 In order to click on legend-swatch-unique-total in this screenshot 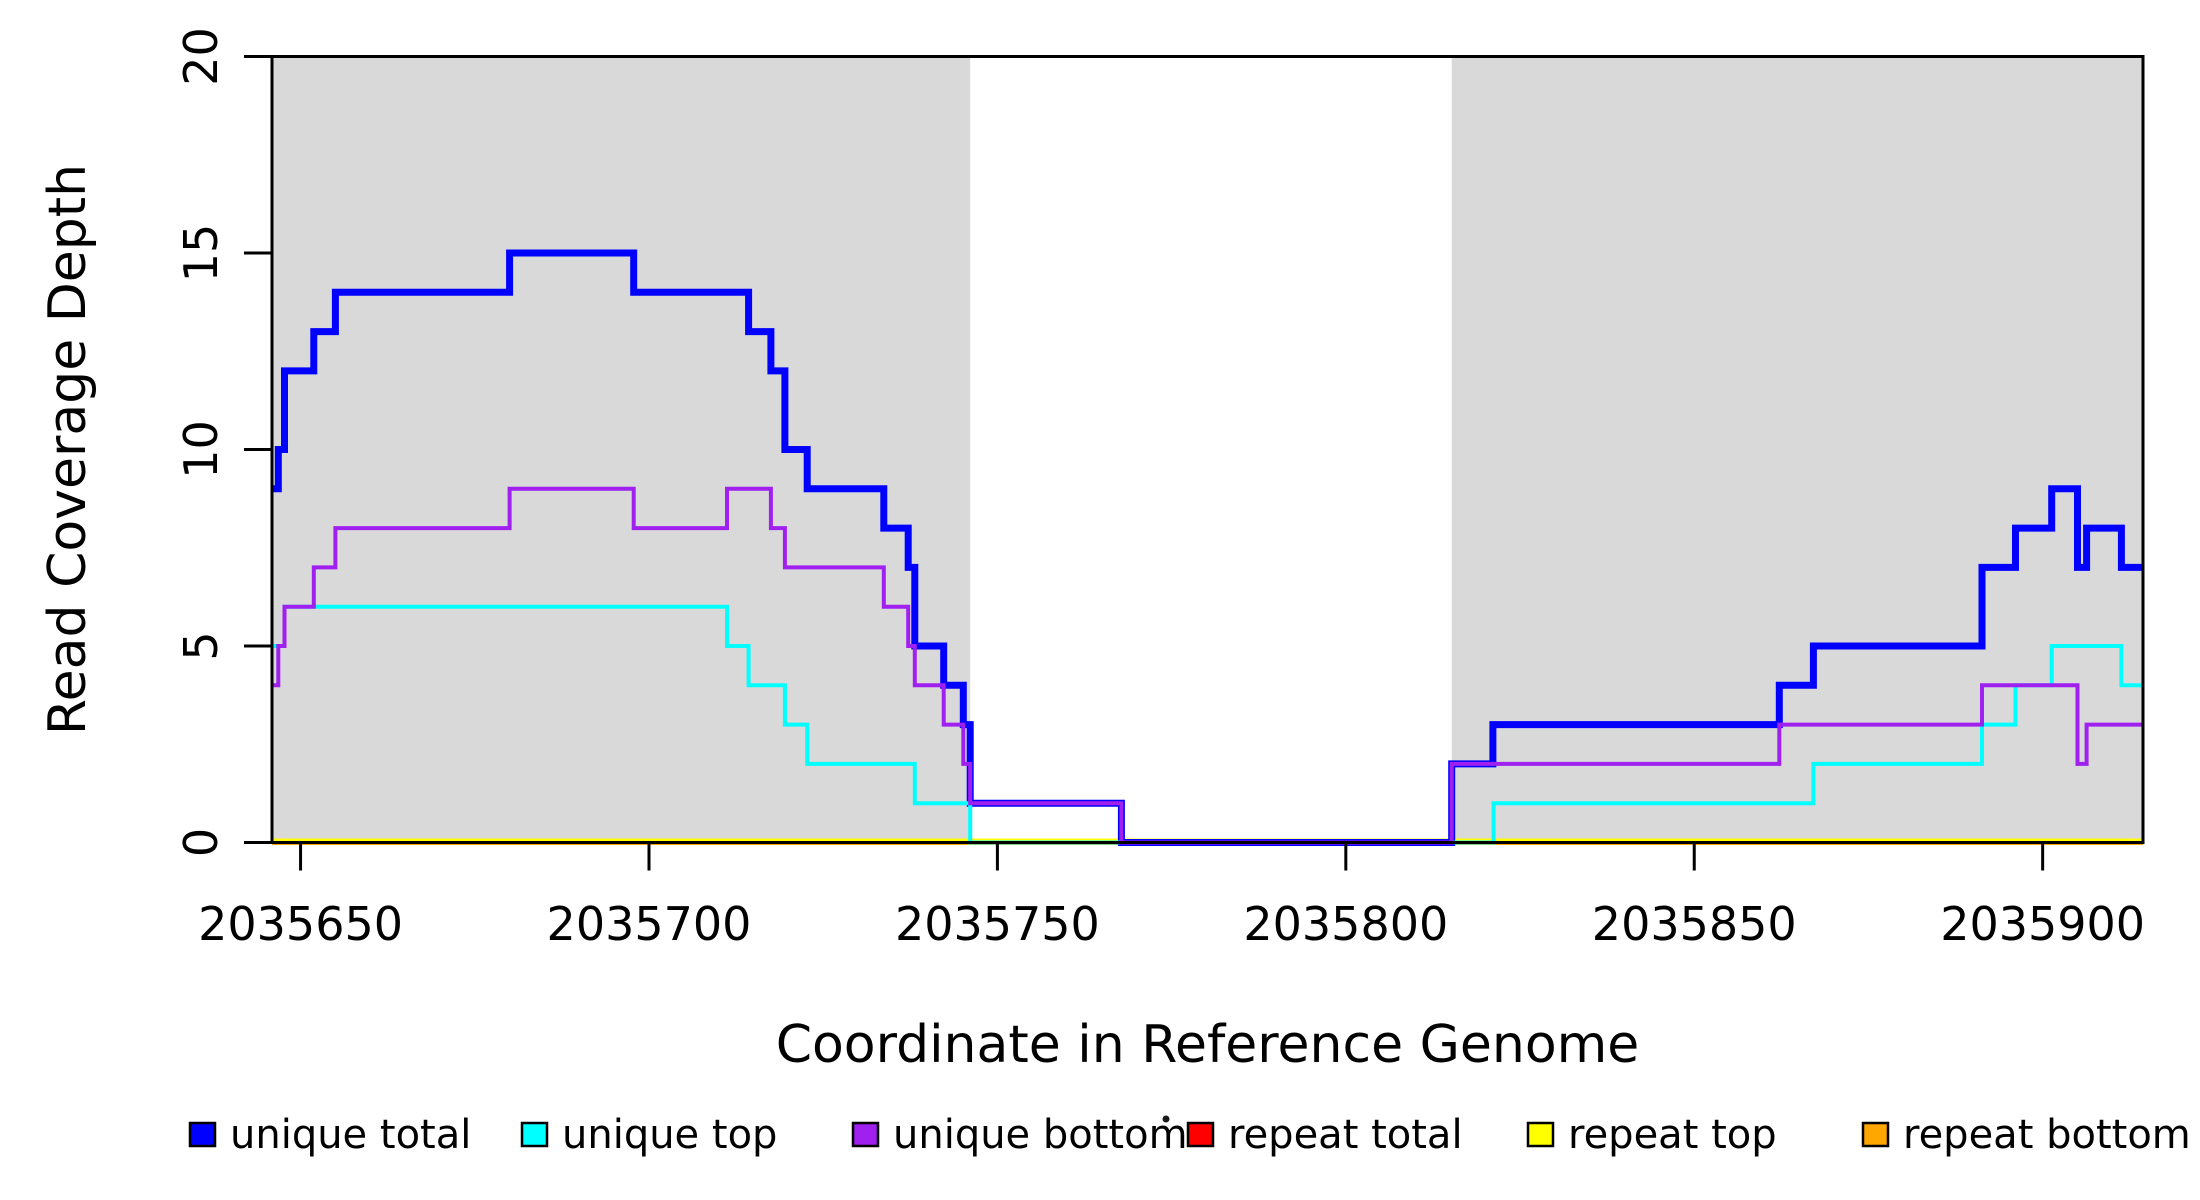, I will do `click(202, 1134)`.